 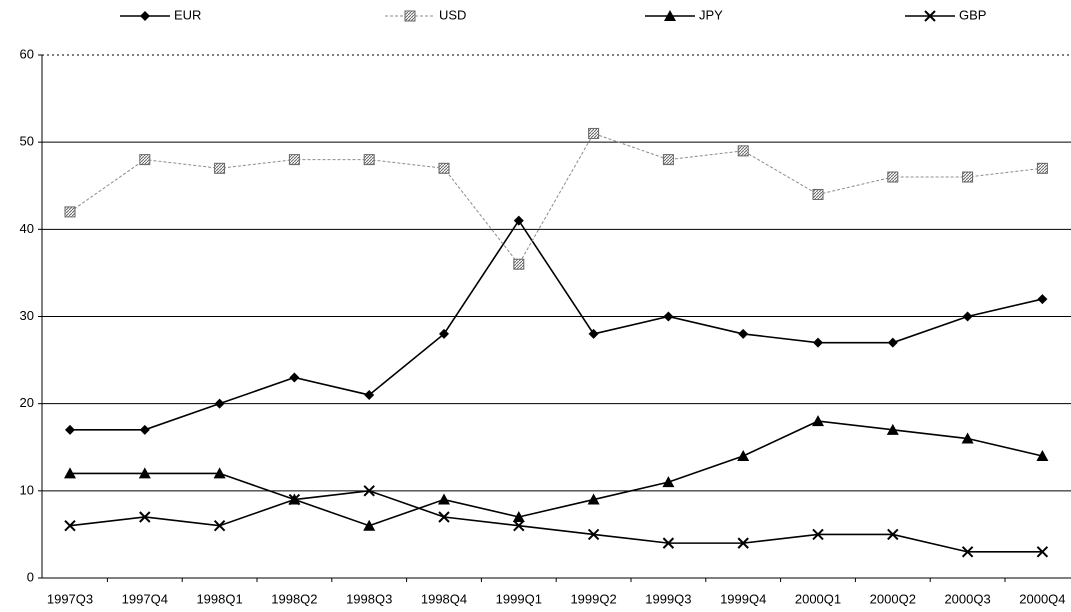 I want to click on legend-label: GBP, so click(x=972, y=14).